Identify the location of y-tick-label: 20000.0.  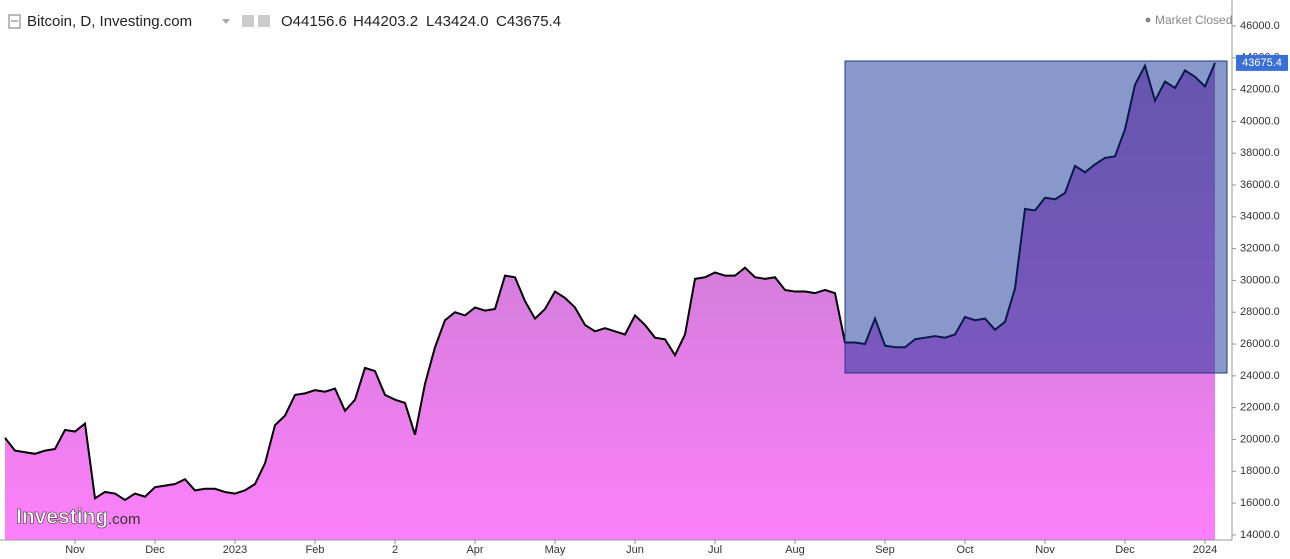
(1260, 439).